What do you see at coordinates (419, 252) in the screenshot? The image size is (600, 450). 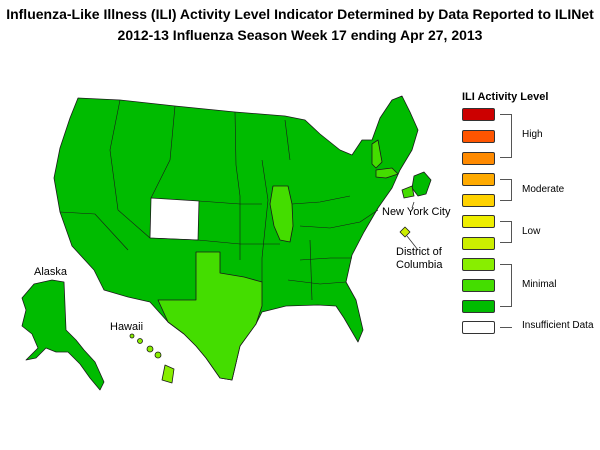 I see `dc-label-line1: District of` at bounding box center [419, 252].